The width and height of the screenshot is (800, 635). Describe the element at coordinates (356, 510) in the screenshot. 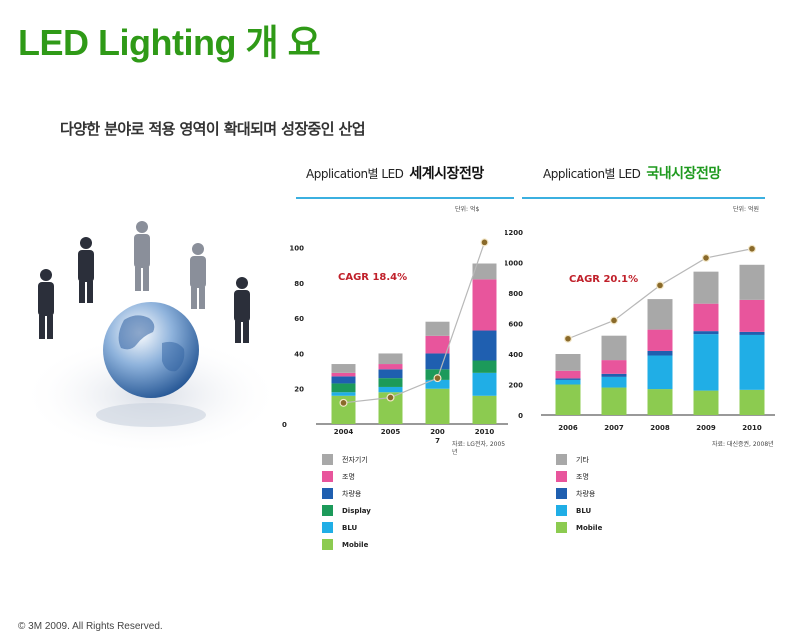

I see `legend-label: Display` at that location.